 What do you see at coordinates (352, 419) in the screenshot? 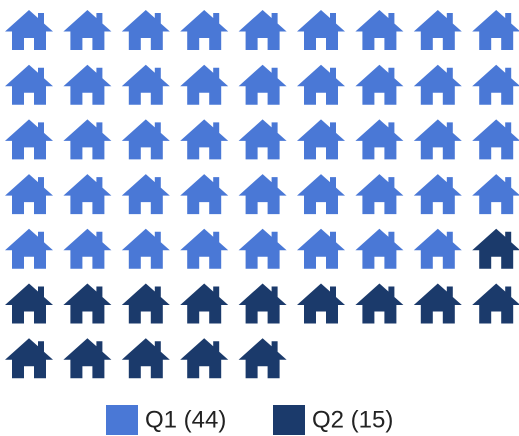
I see `legend-label: Q2 (15)` at bounding box center [352, 419].